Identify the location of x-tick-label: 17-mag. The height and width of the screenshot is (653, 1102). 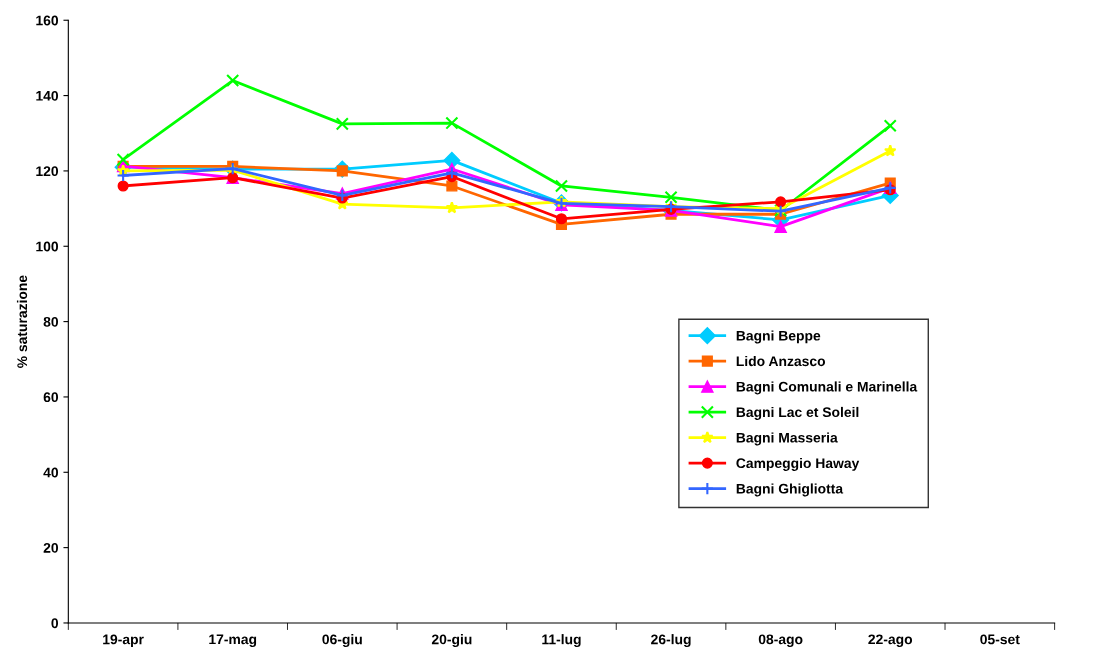
(233, 641).